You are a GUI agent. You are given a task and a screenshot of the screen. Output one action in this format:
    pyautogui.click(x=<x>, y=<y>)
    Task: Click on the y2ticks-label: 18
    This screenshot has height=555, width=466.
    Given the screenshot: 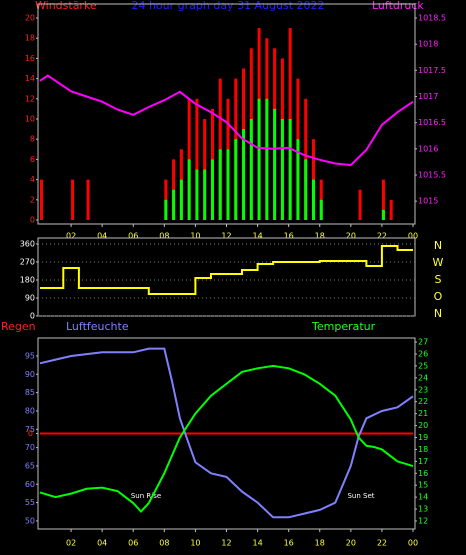 What is the action you would take?
    pyautogui.click(x=423, y=449)
    